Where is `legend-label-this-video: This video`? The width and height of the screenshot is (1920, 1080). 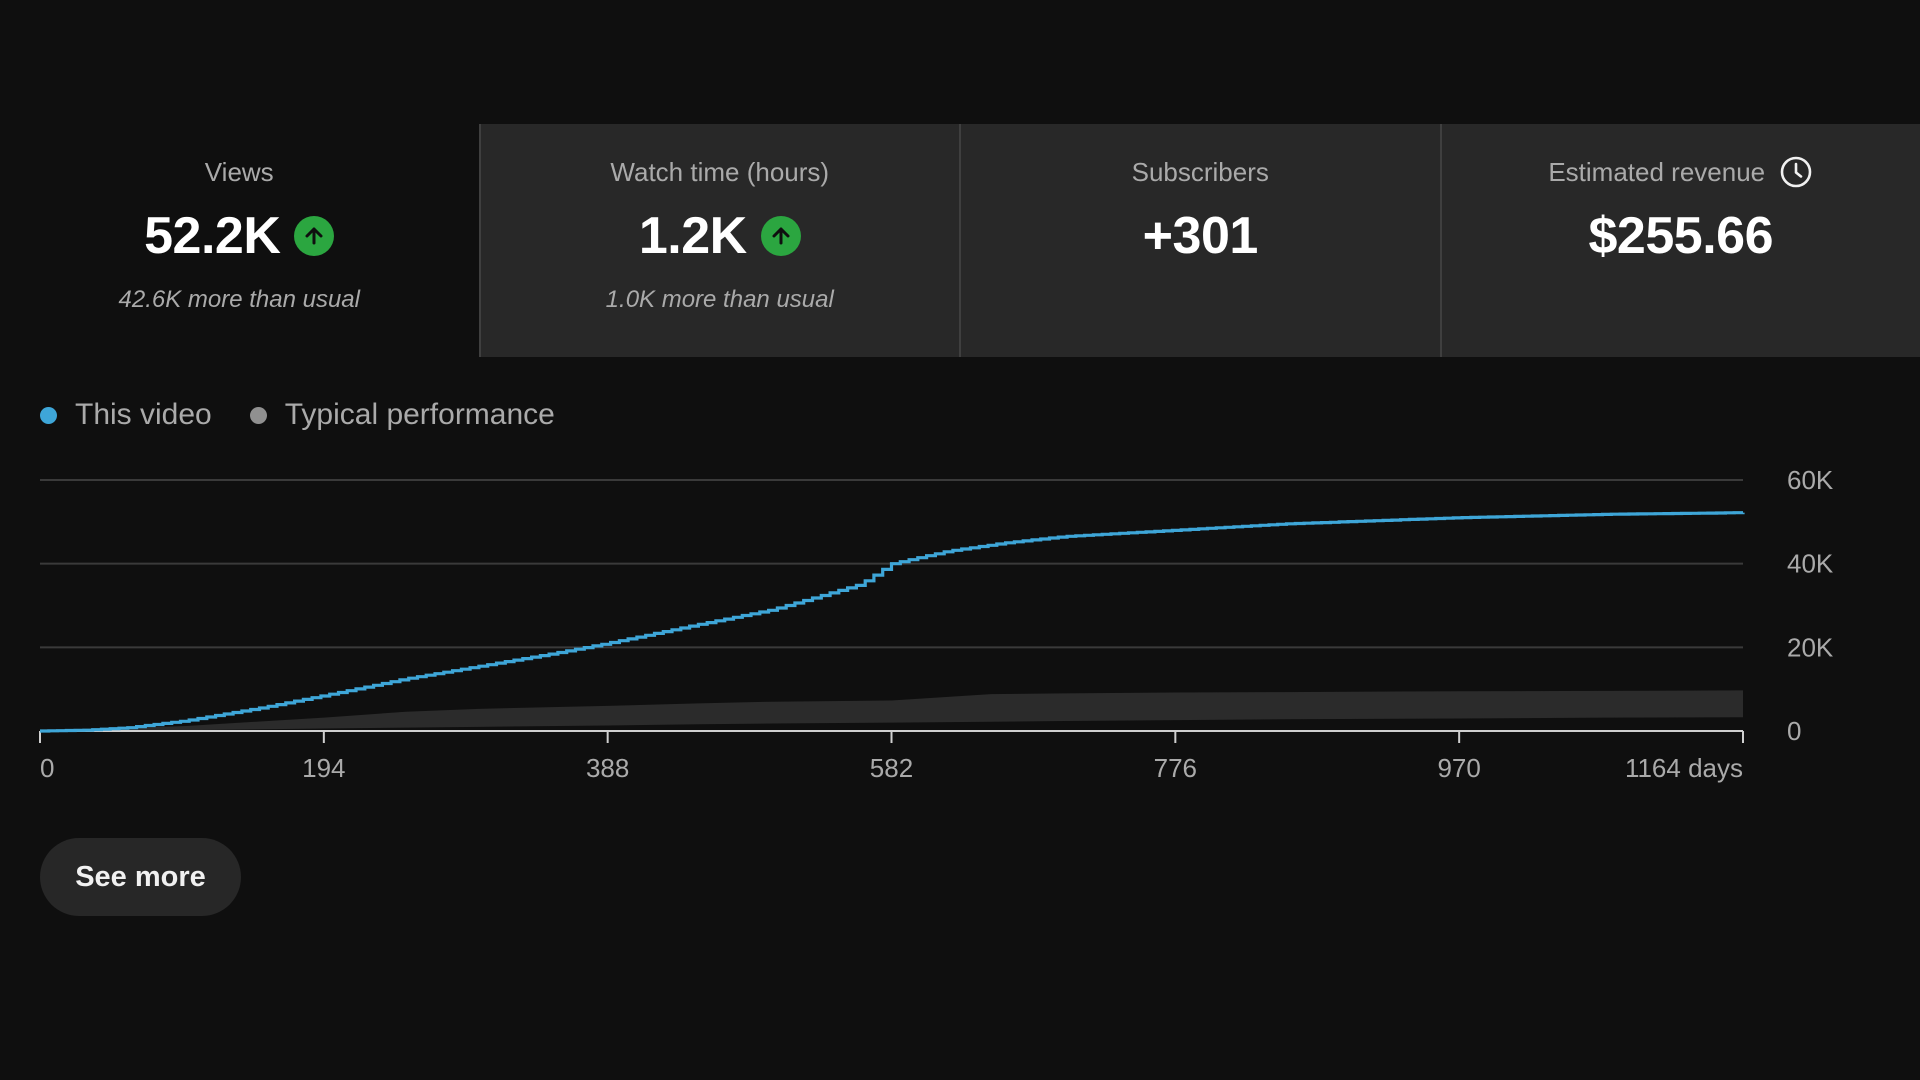 legend-label-this-video: This video is located at coordinates (143, 414).